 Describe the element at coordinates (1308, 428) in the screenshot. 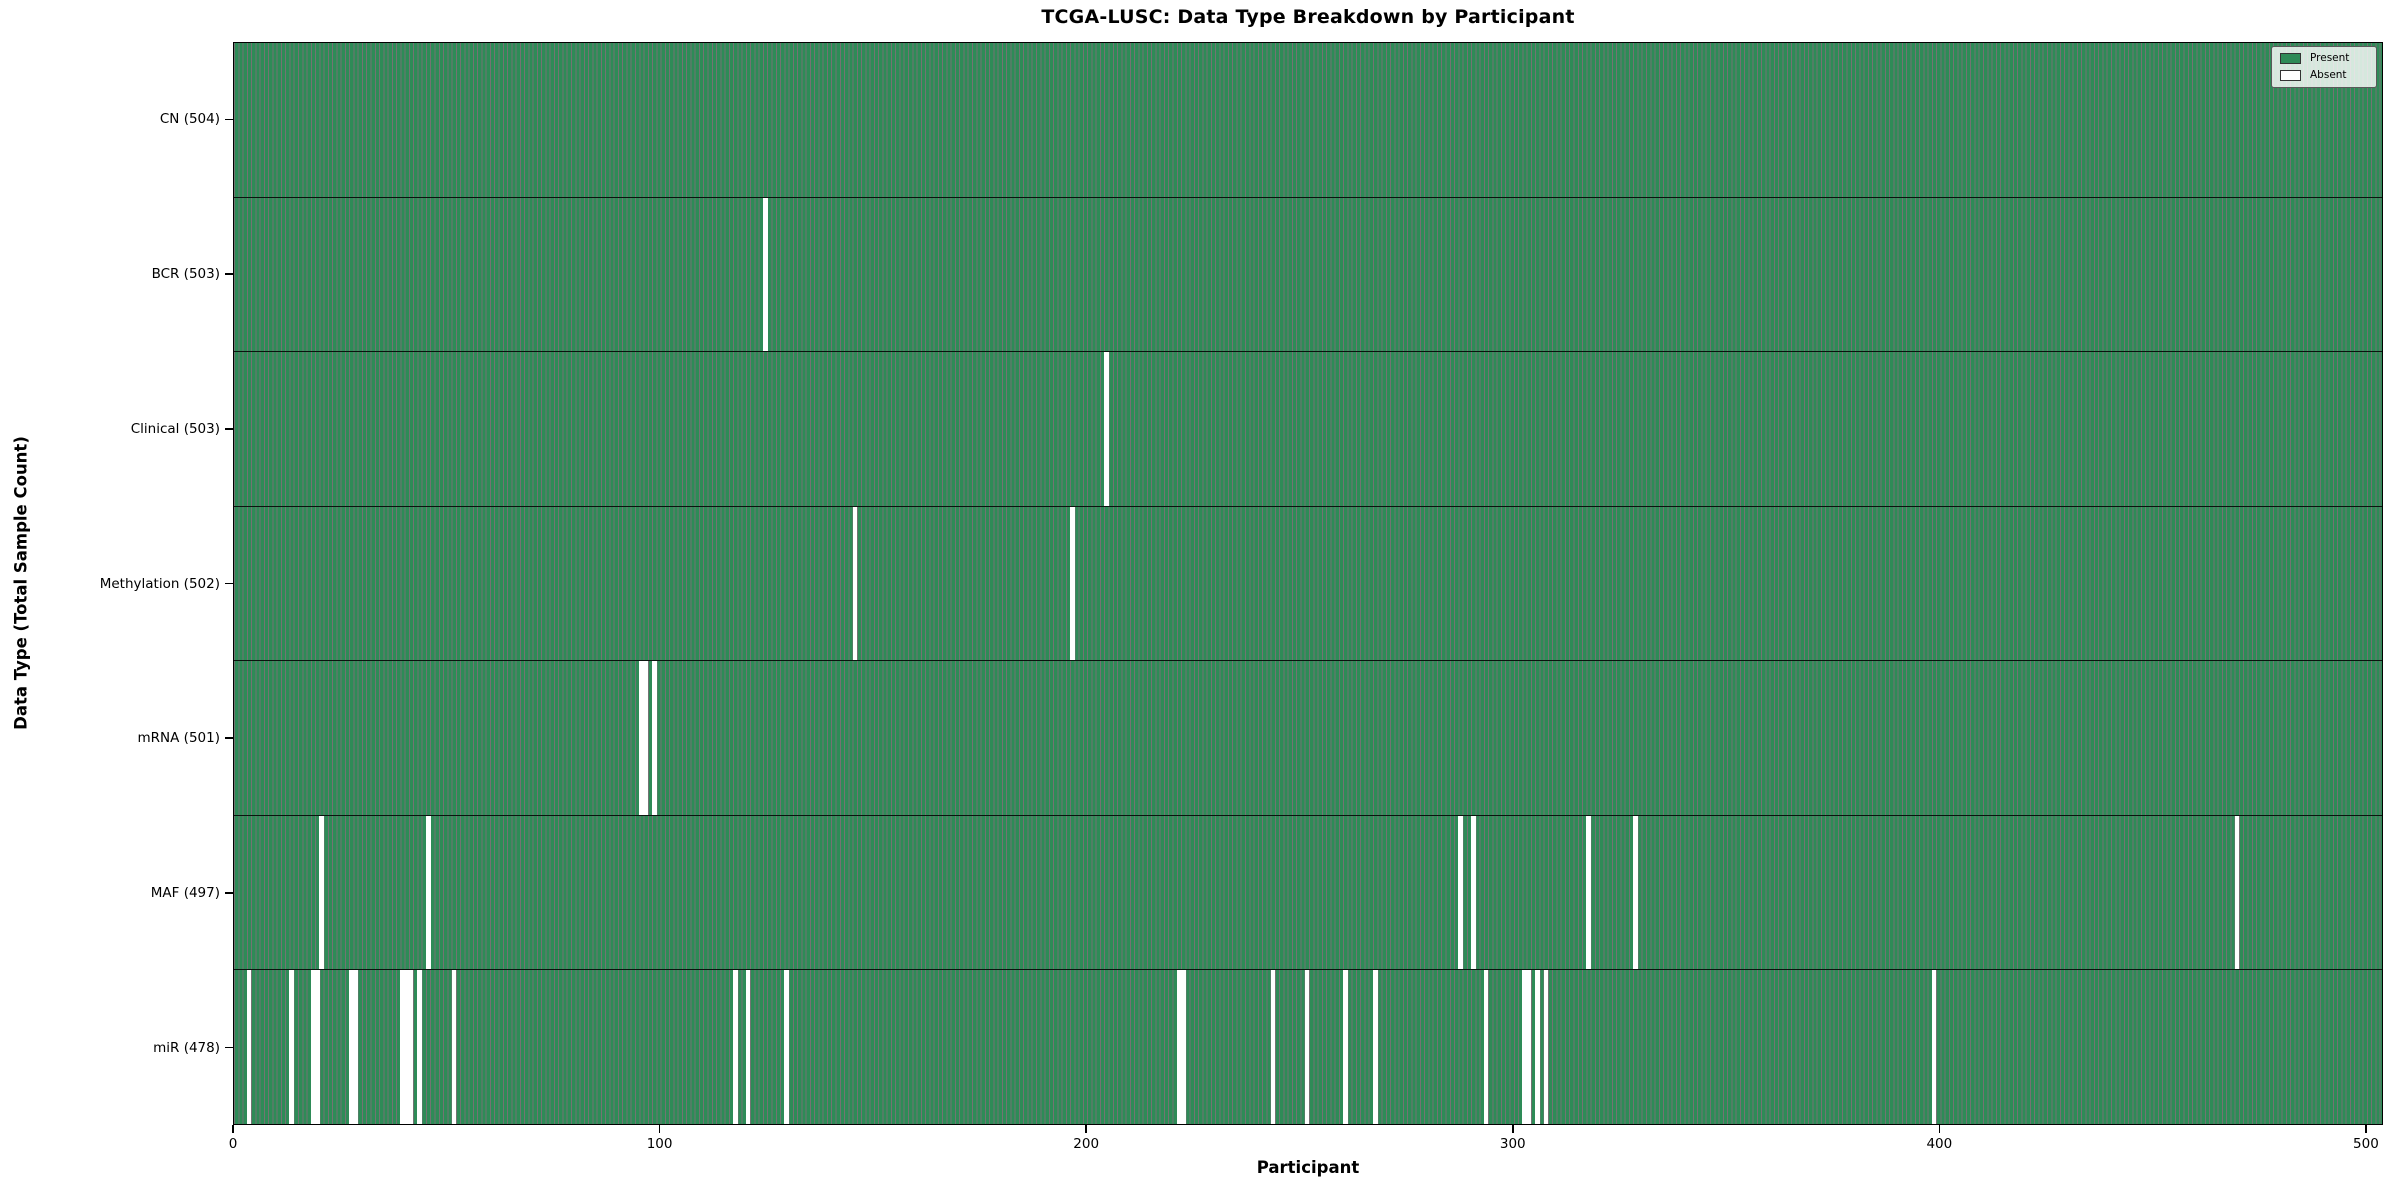

I see `data-row-Clinical` at that location.